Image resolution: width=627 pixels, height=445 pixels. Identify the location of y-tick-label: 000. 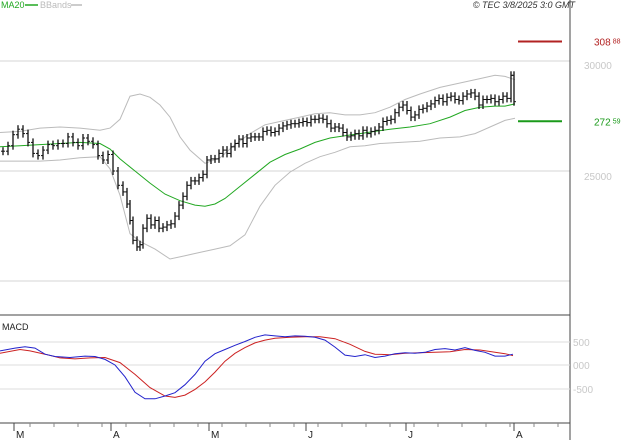
(581, 366).